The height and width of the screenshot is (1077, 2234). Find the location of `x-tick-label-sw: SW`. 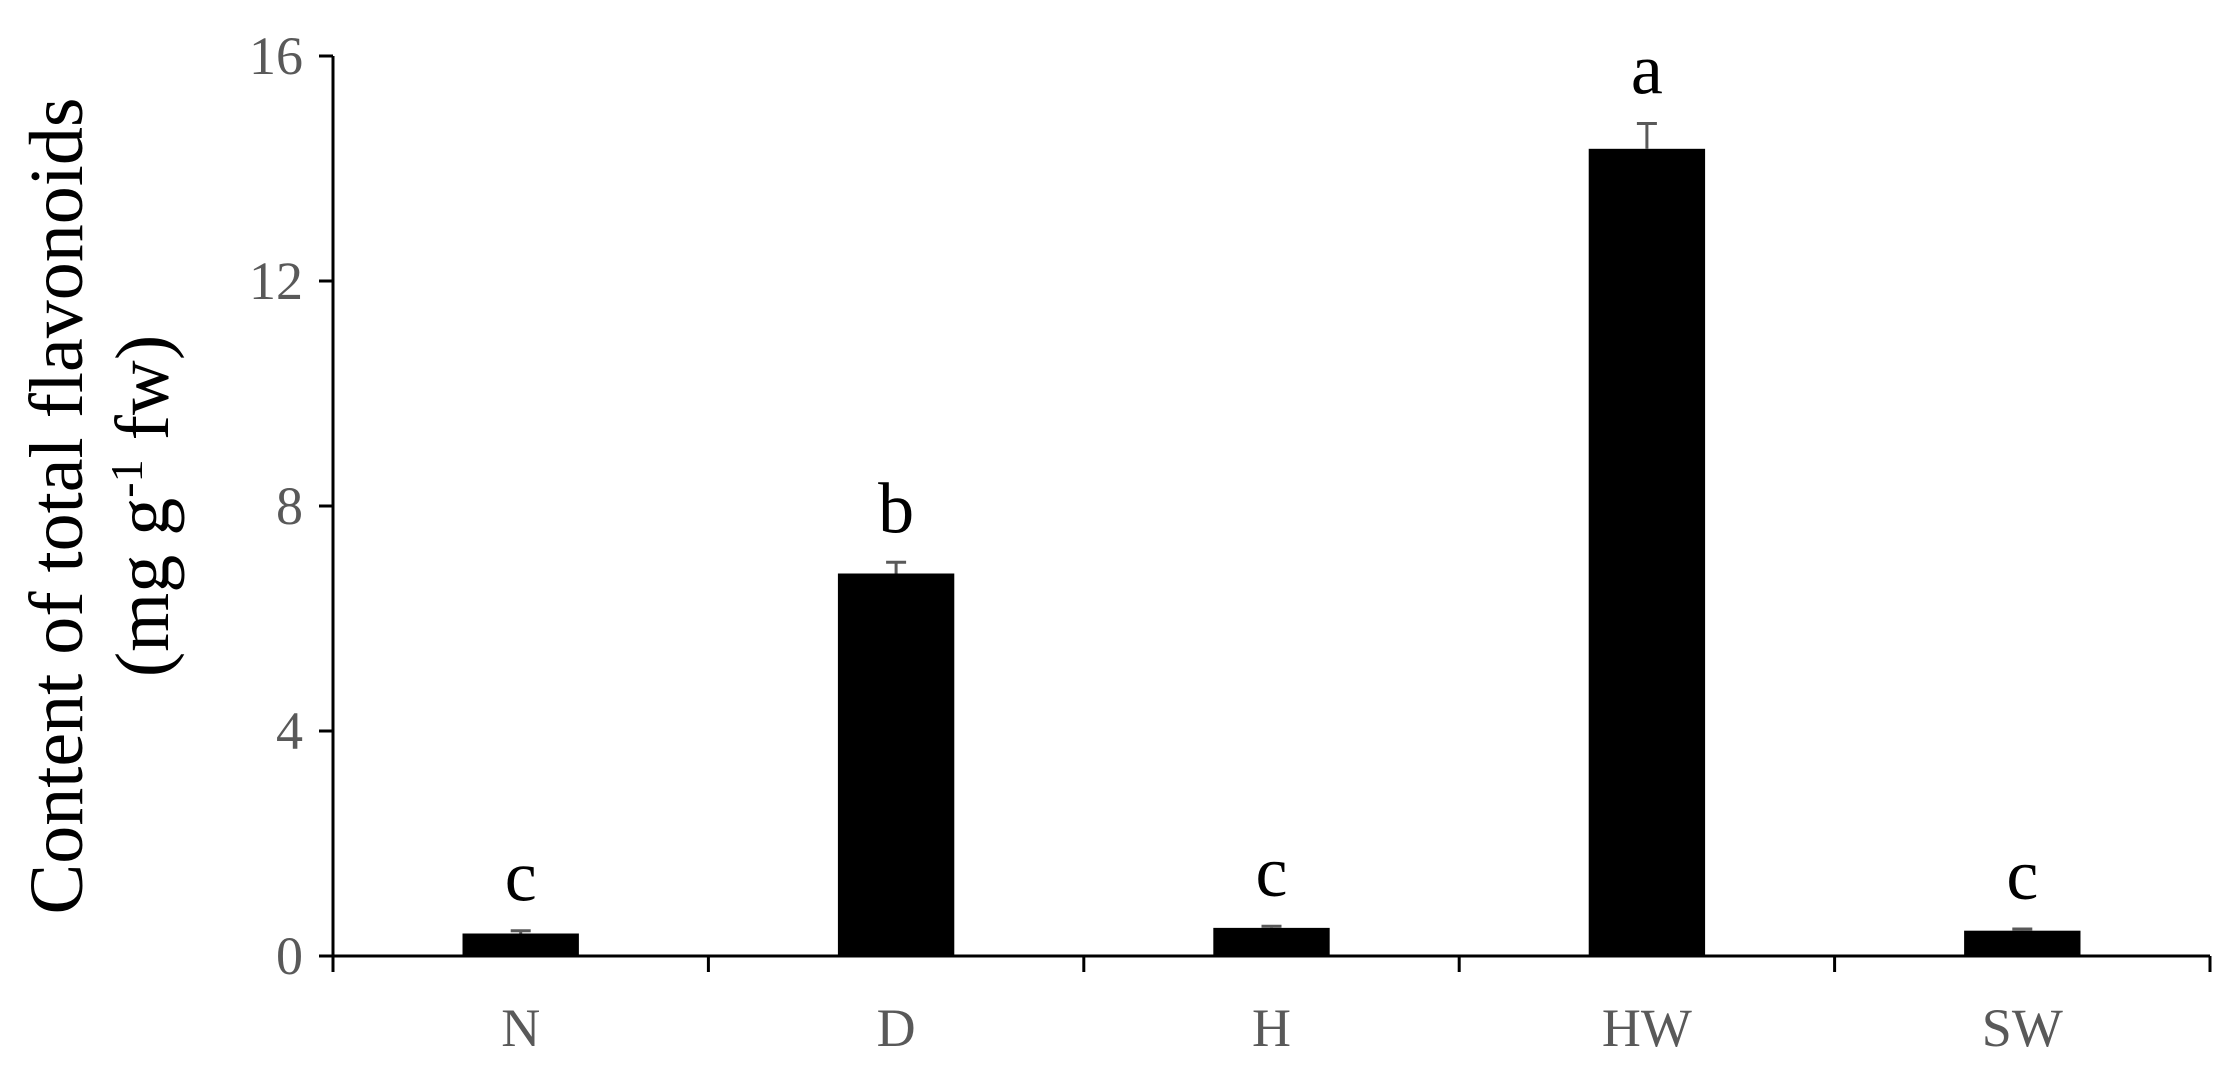

x-tick-label-sw: SW is located at coordinates (2022, 1028).